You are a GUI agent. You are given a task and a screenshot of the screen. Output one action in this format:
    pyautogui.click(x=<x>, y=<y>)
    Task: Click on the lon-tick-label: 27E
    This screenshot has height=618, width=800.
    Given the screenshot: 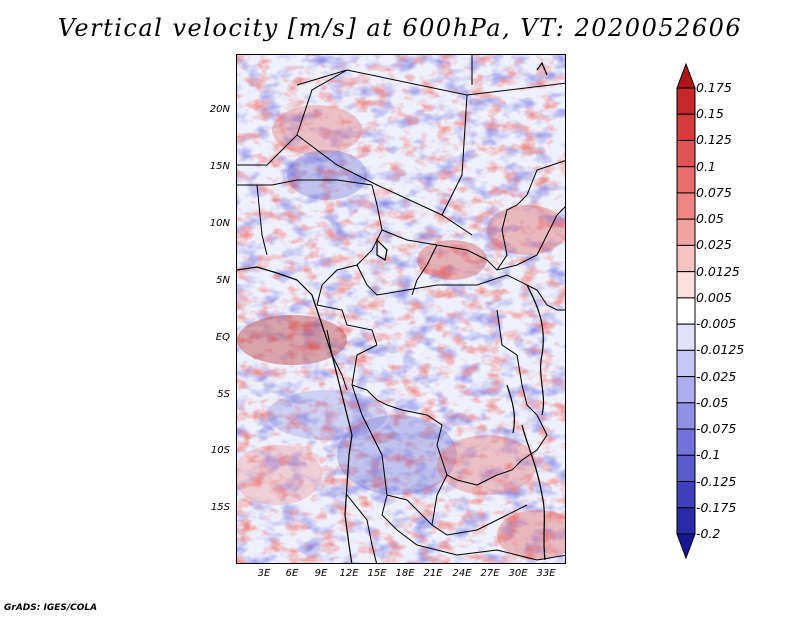 What is the action you would take?
    pyautogui.click(x=490, y=573)
    